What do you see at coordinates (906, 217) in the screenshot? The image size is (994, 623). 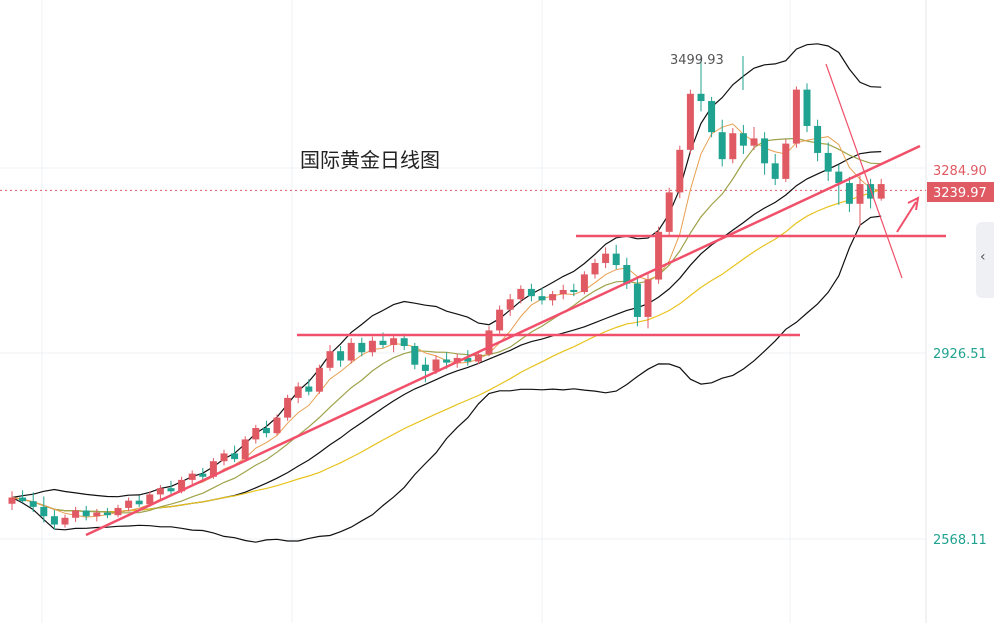 I see `rebound-arrow-shaft` at bounding box center [906, 217].